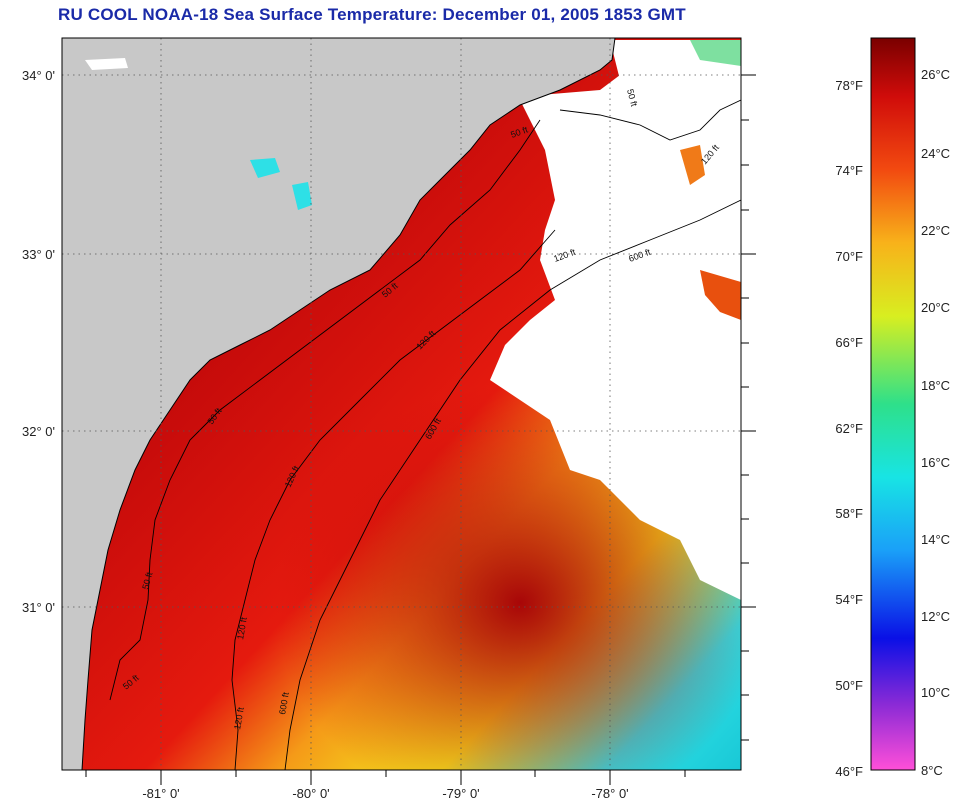 The width and height of the screenshot is (960, 806). What do you see at coordinates (692, 165) in the screenshot?
I see `warm-patch` at bounding box center [692, 165].